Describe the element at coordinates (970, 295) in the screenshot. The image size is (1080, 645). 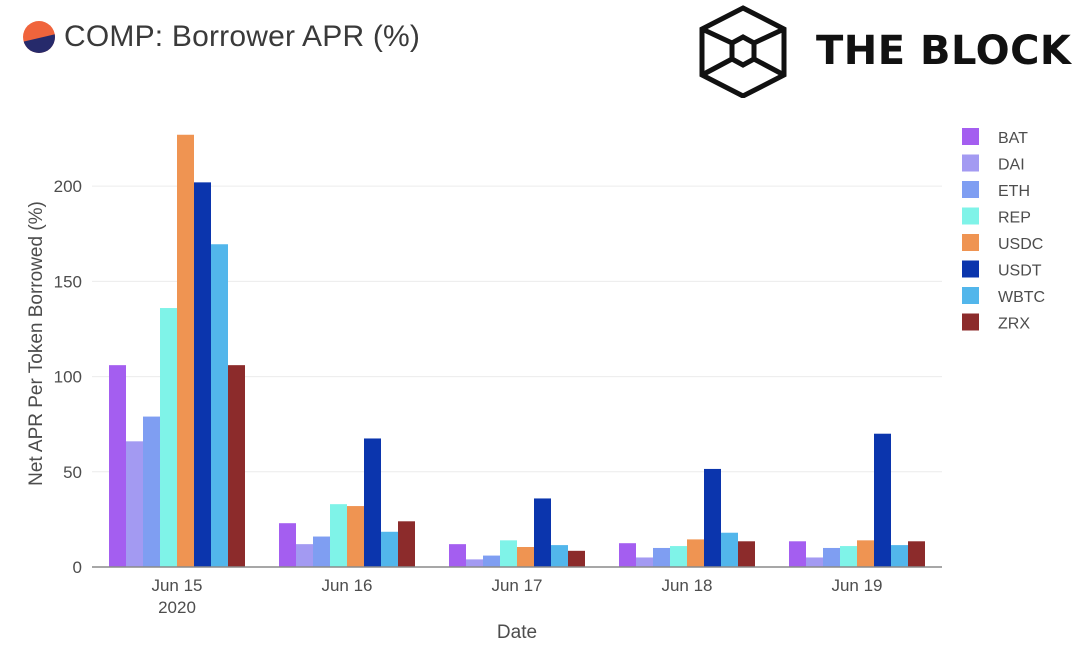
I see `legend-swatch-wbtc` at that location.